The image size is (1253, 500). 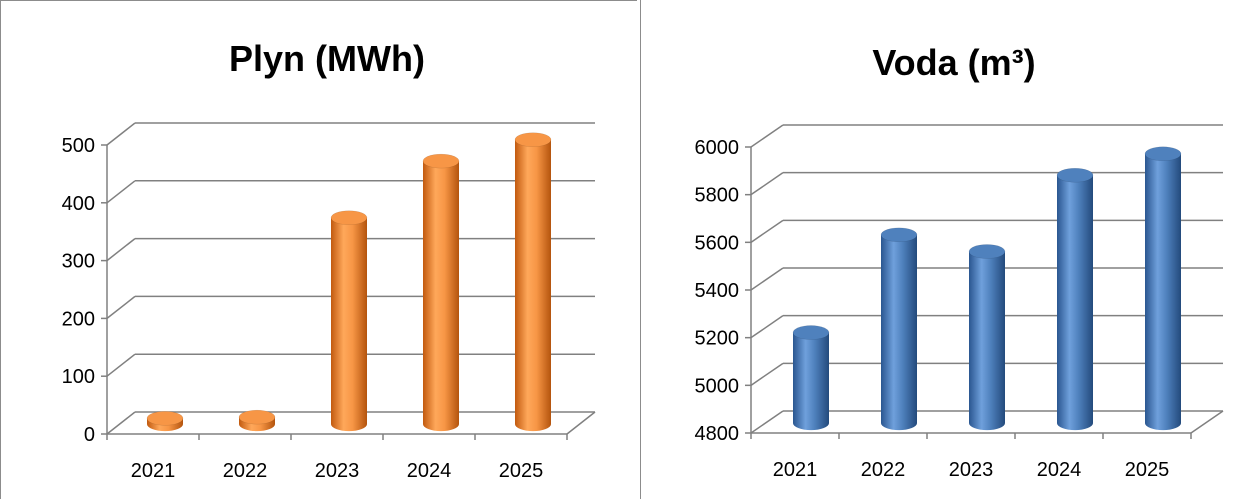 What do you see at coordinates (1059, 470) in the screenshot?
I see `water-xtick-label: 2024` at bounding box center [1059, 470].